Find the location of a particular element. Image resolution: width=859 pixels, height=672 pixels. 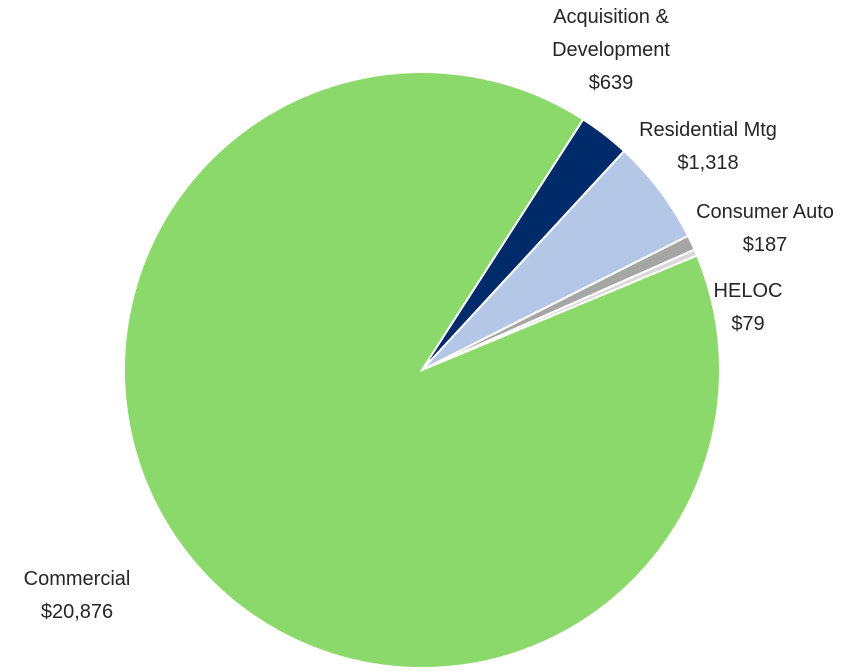

category-label: Residential Mtg is located at coordinates (708, 130).